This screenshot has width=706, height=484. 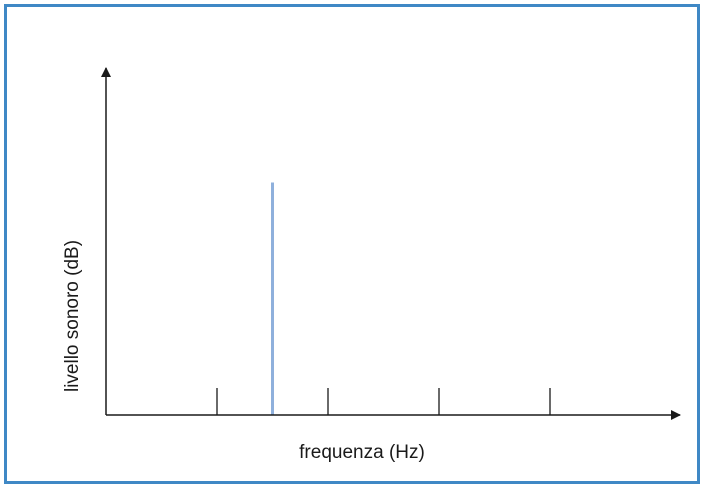 I want to click on x-axis-label: frequenza (Hz), so click(x=362, y=452).